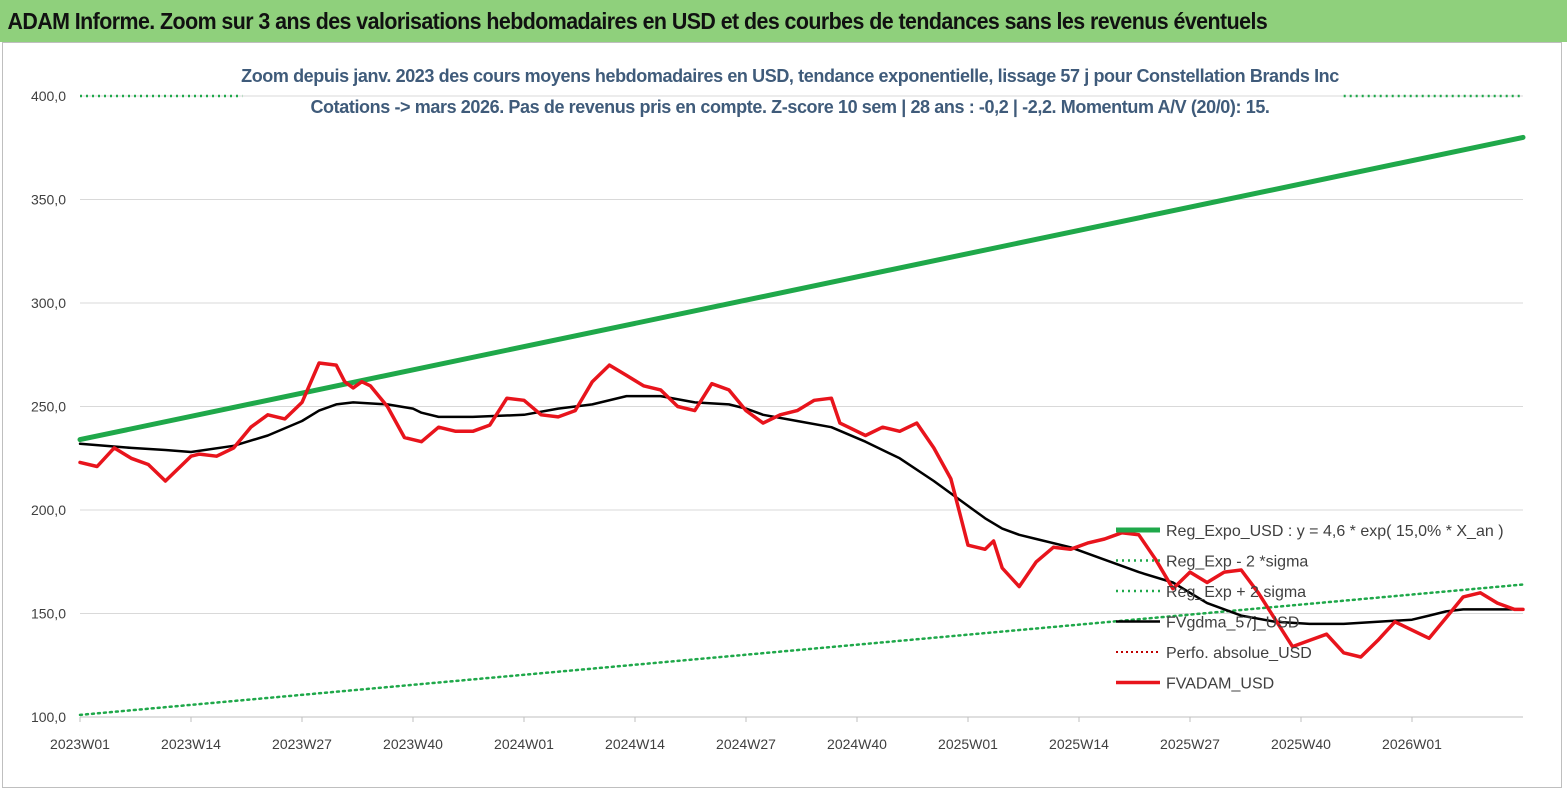 This screenshot has width=1567, height=792. Describe the element at coordinates (191, 744) in the screenshot. I see `x-tick-label: 2023W14` at that location.